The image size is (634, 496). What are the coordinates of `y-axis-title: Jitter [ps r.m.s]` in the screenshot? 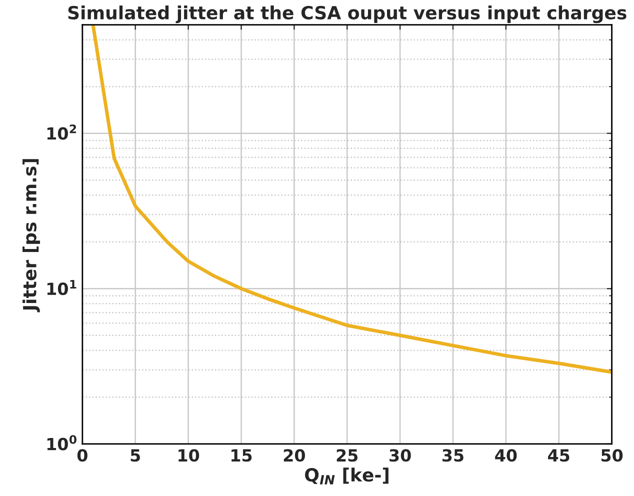 It's located at (31, 235).